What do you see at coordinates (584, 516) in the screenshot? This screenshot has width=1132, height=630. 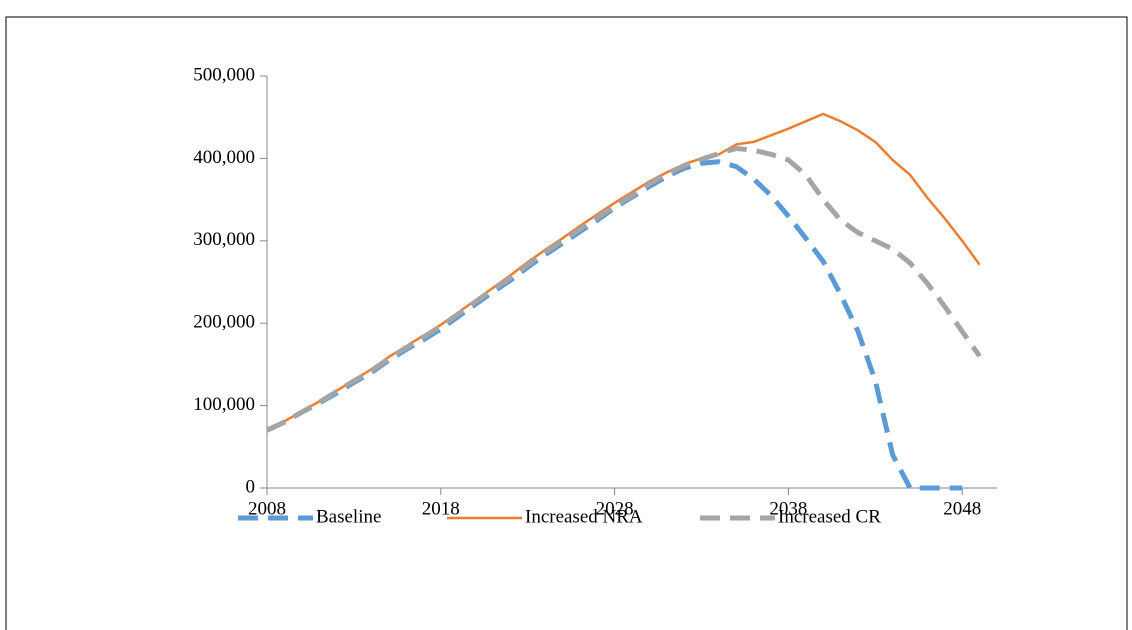 I see `legend-label: Increased NRA` at bounding box center [584, 516].